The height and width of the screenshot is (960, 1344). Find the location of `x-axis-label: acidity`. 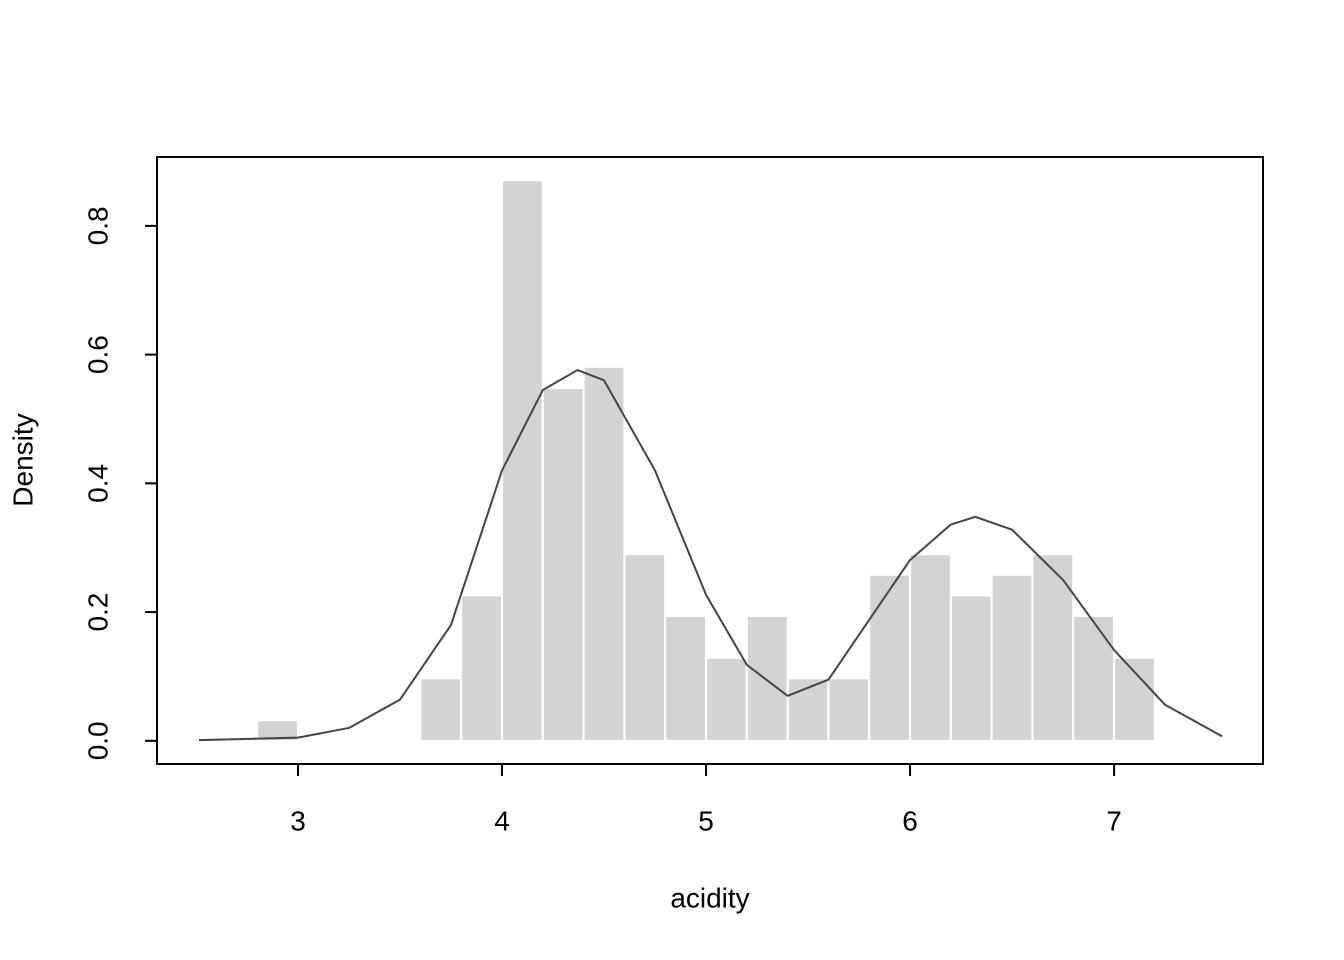

x-axis-label: acidity is located at coordinates (709, 897).